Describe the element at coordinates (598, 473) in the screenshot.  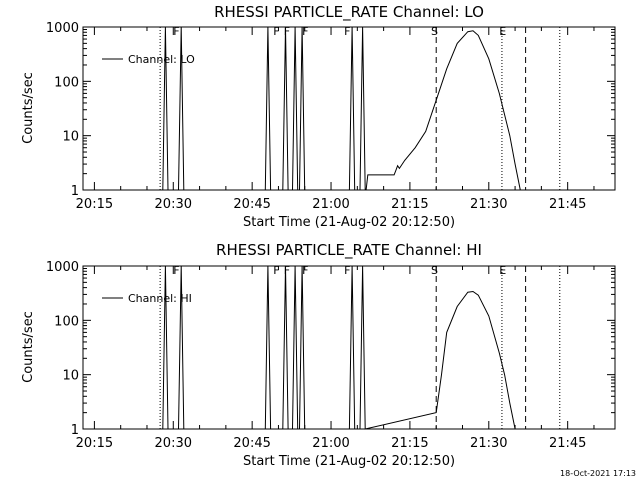
I see `timestamp-footer: 18-Oct-2021 17:13` at that location.